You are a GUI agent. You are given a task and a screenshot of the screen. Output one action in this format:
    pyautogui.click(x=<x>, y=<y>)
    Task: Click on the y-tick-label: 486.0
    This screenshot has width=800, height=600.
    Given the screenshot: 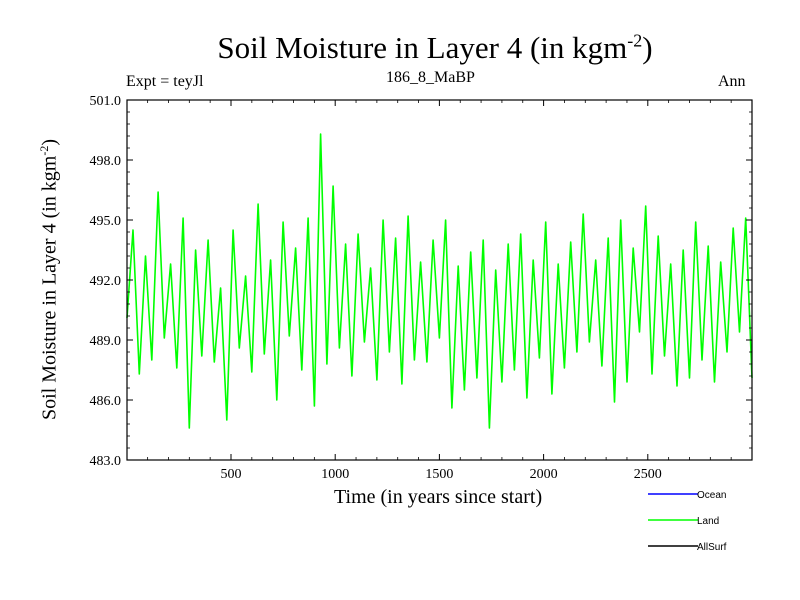 What is the action you would take?
    pyautogui.click(x=106, y=401)
    